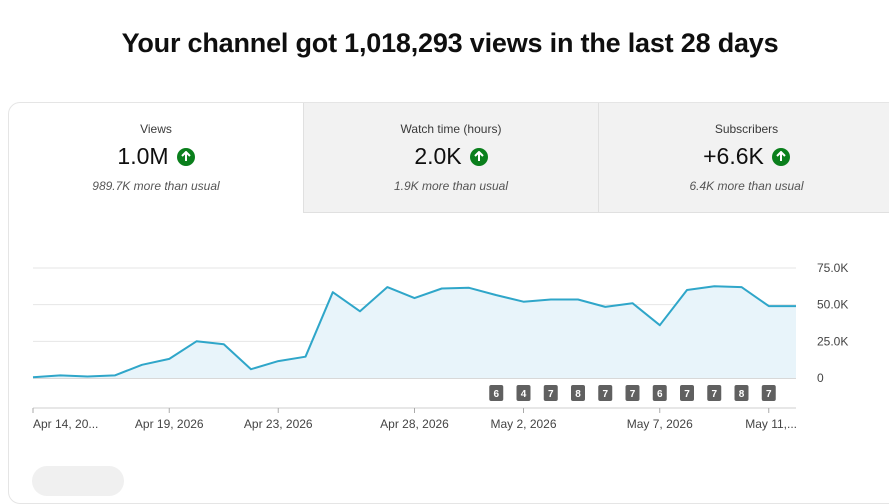  Describe the element at coordinates (143, 156) in the screenshot. I see `tab-value: 1.0M` at that location.